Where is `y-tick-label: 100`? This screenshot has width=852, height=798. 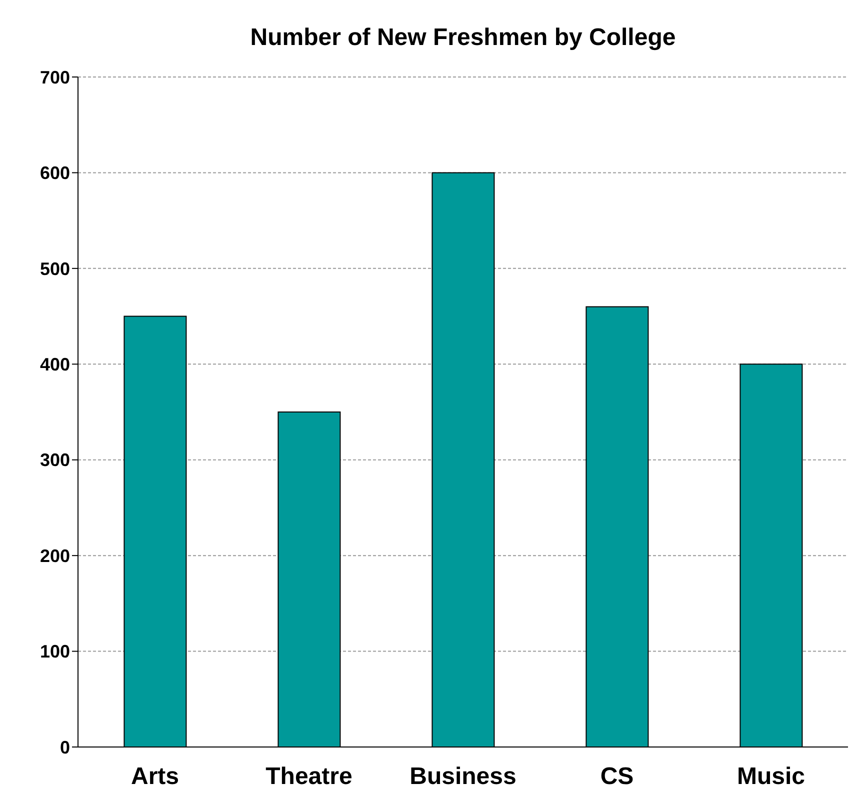 y-tick-label: 100 is located at coordinates (55, 652).